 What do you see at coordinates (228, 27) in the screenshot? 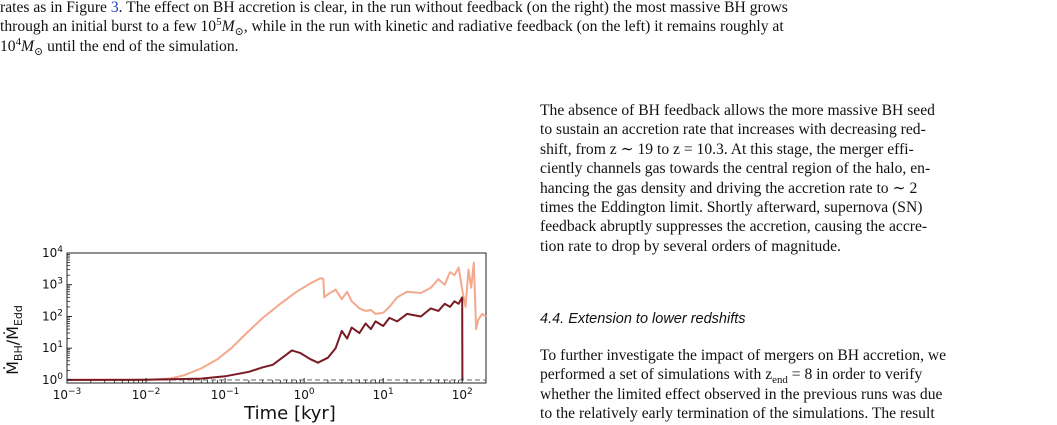
I see `solar-mass-symbol: M` at bounding box center [228, 27].